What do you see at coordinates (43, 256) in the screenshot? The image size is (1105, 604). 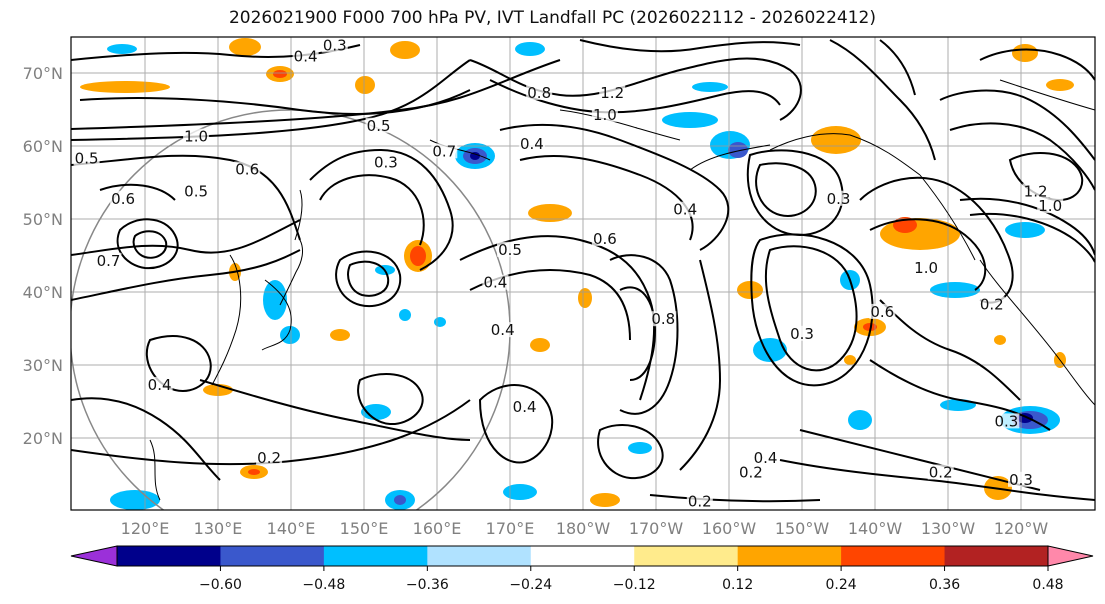 I see `latitude-labels: 70°N 60°N 50°N 40°N 30°N 20°N` at bounding box center [43, 256].